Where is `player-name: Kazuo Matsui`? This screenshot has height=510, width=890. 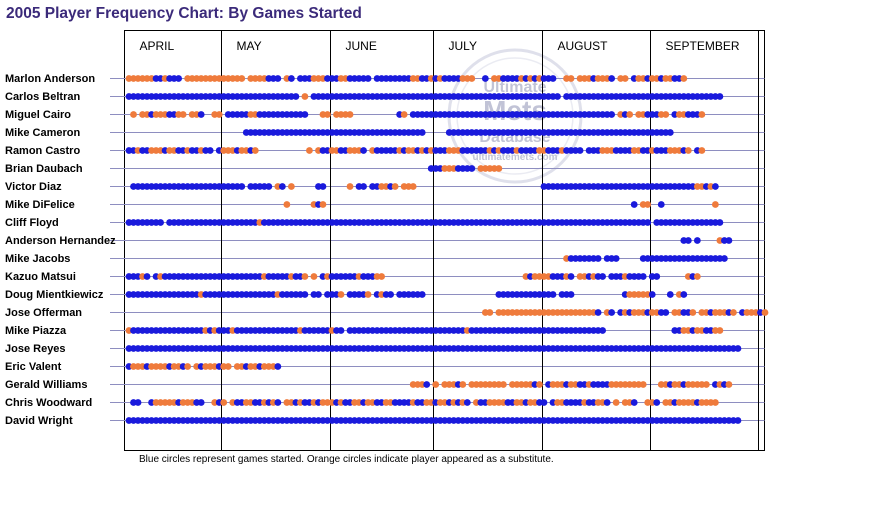
player-name: Kazuo Matsui is located at coordinates (40, 277).